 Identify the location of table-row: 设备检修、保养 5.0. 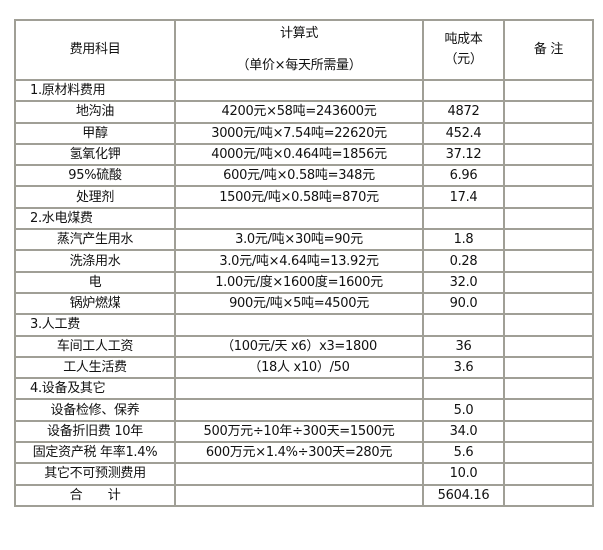
(304, 410).